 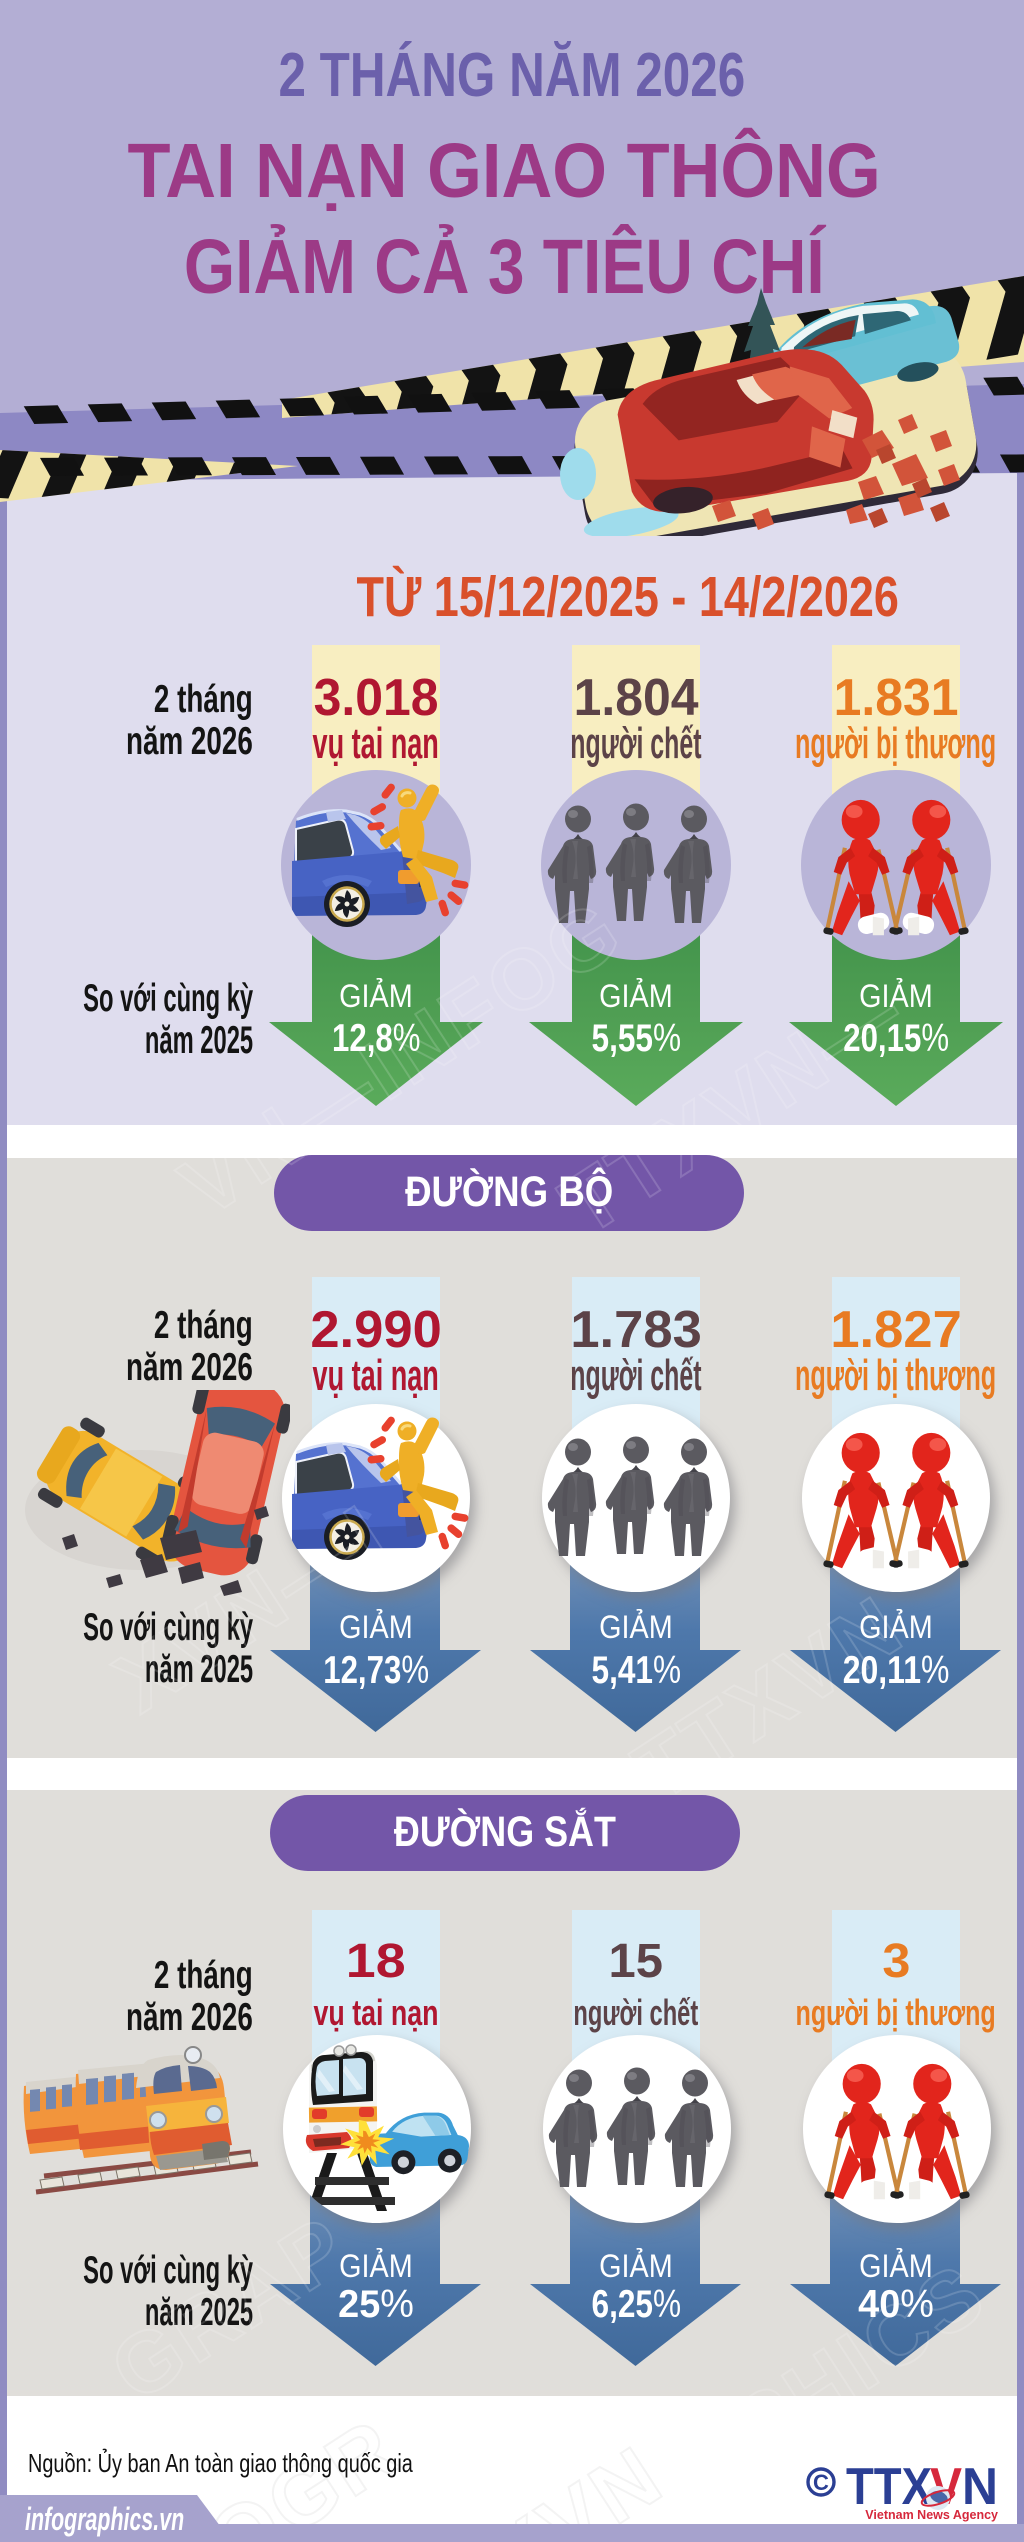 What do you see at coordinates (821, 2482) in the screenshot?
I see `svg-text: C` at bounding box center [821, 2482].